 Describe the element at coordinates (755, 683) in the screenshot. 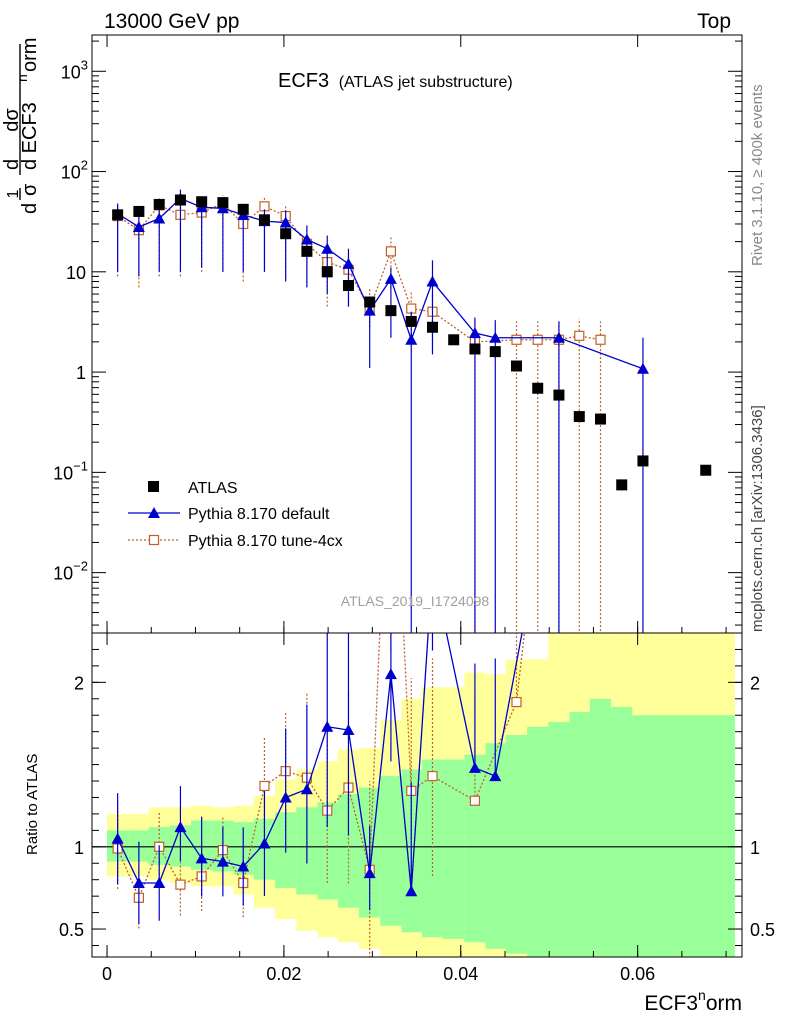

I see `ratio-y-tick-label-right: 2` at that location.